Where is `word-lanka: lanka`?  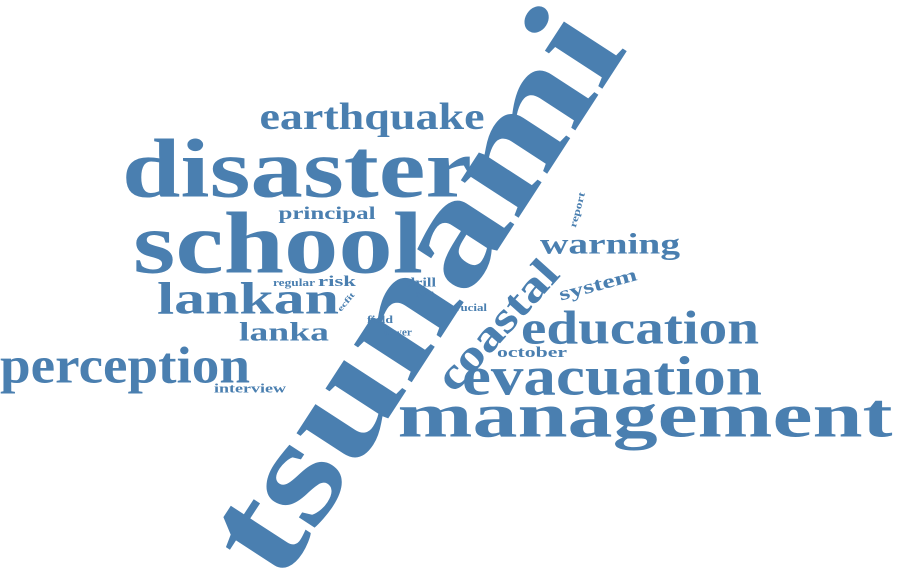 word-lanka: lanka is located at coordinates (284, 332).